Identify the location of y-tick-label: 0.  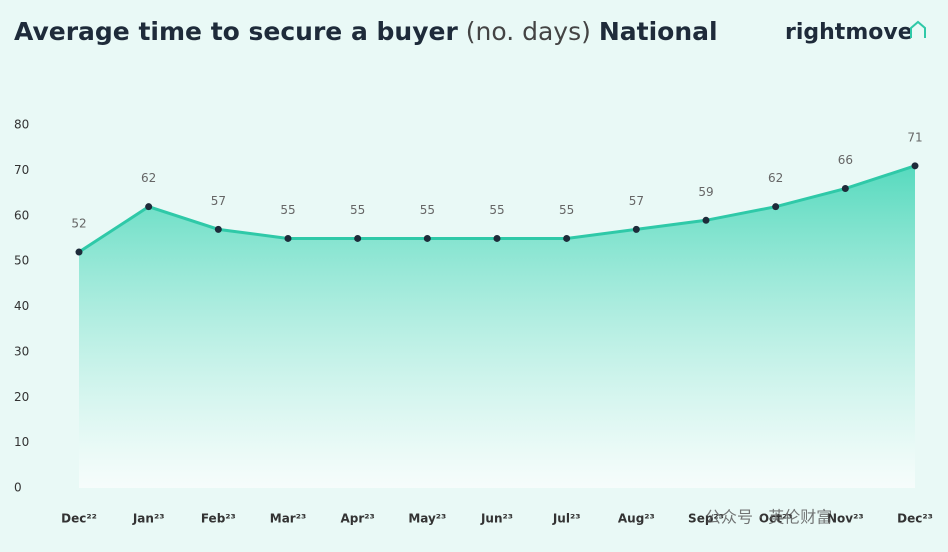
(18, 488).